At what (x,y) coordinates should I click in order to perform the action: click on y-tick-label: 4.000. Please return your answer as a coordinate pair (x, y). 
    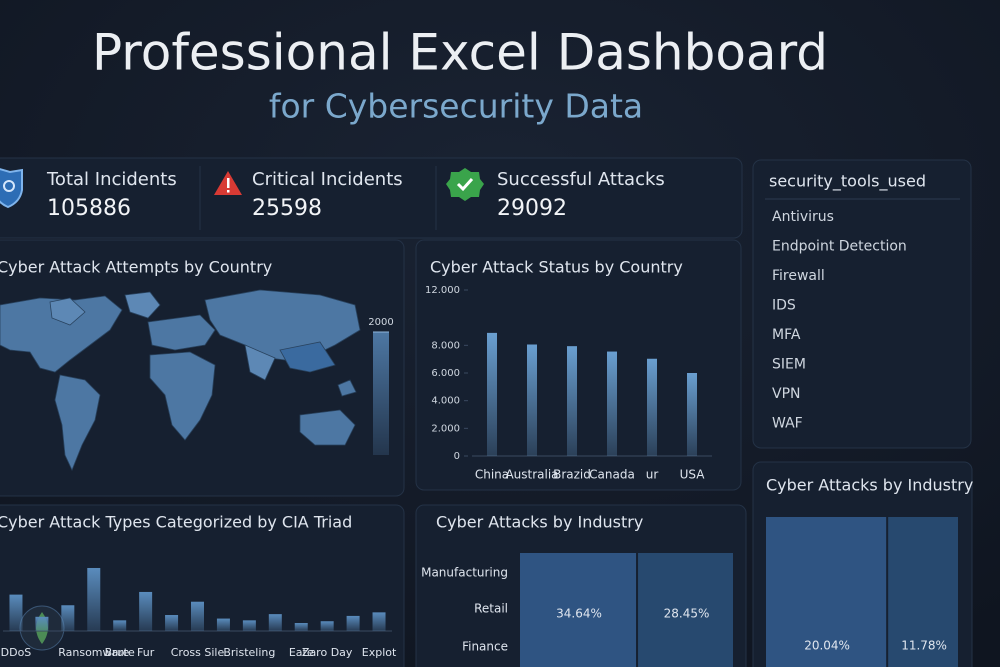
    Looking at the image, I should click on (445, 401).